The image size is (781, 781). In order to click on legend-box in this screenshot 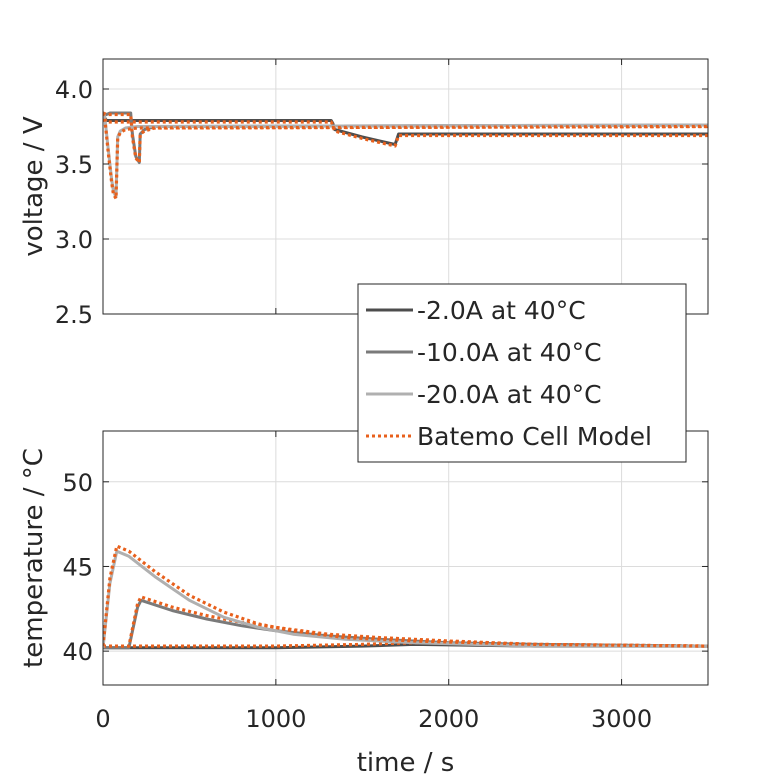, I will do `click(522, 373)`.